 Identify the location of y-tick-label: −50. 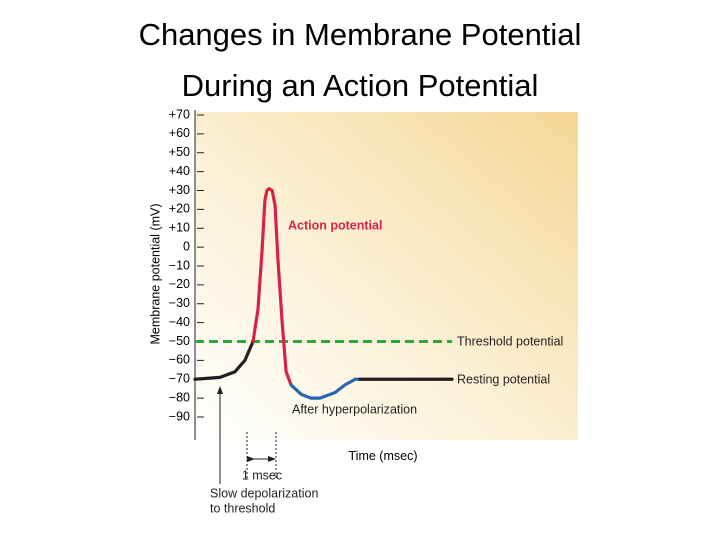
(179, 341).